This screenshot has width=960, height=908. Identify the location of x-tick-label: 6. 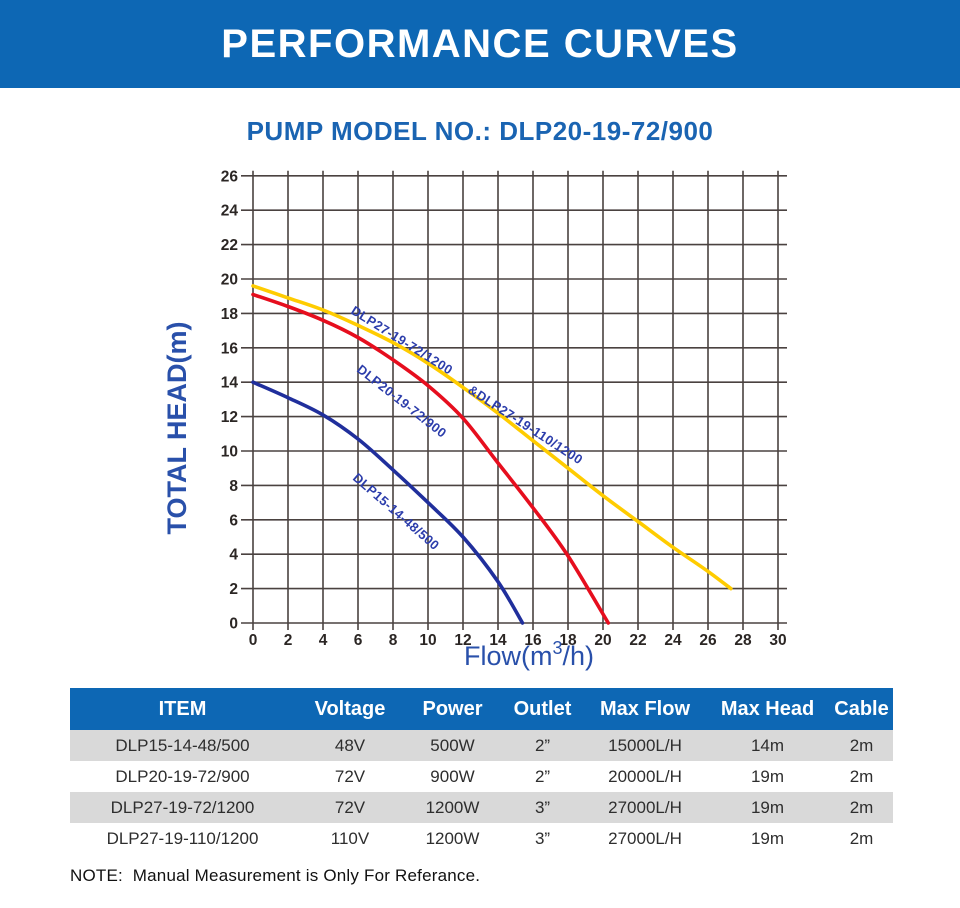
(358, 640).